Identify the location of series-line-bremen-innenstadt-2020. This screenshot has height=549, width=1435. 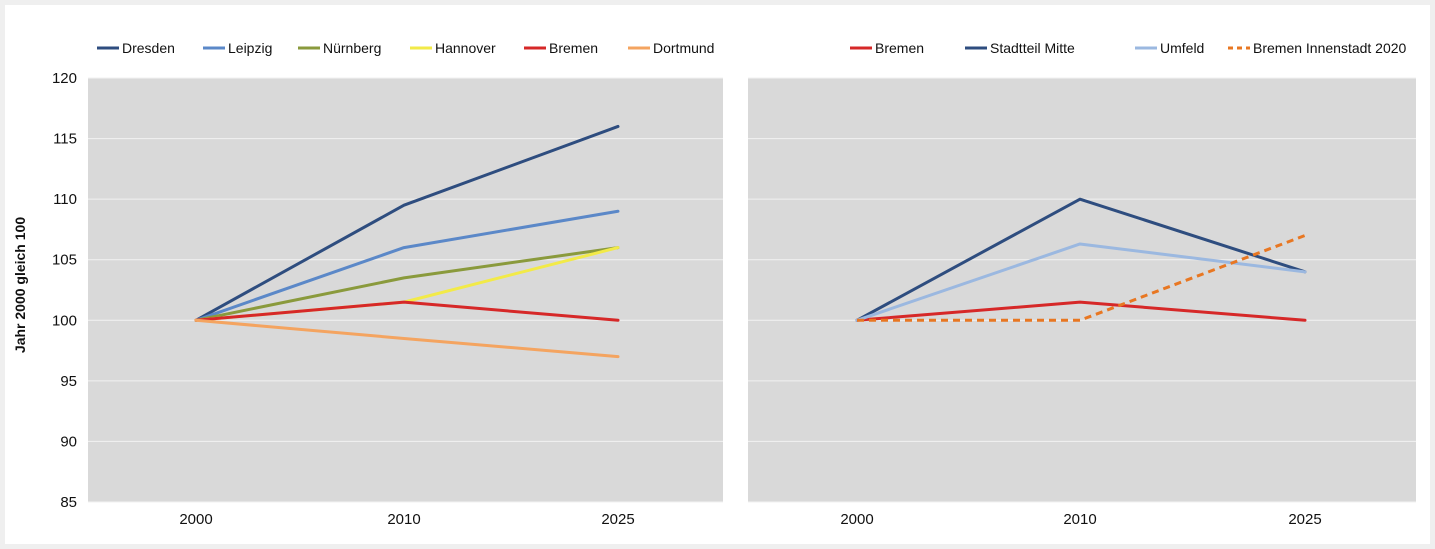
(1081, 278).